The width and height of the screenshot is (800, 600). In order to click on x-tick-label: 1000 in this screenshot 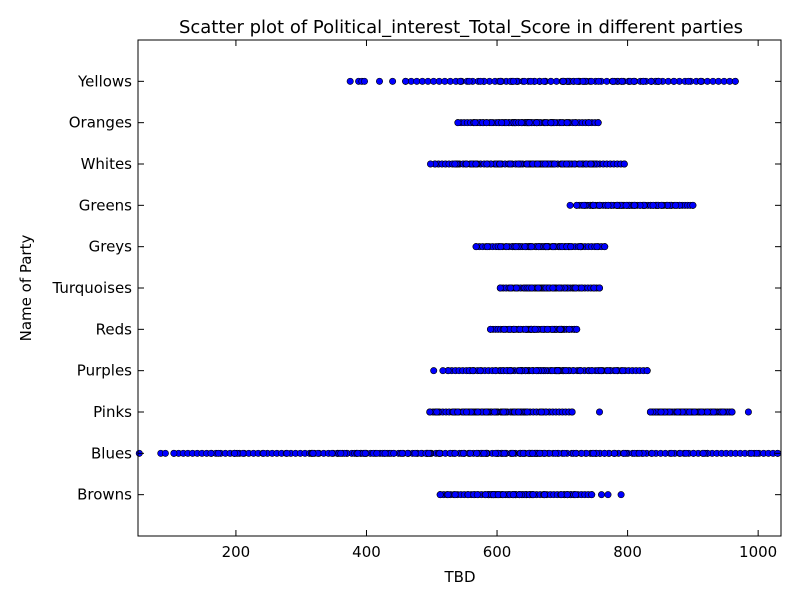, I will do `click(758, 552)`.